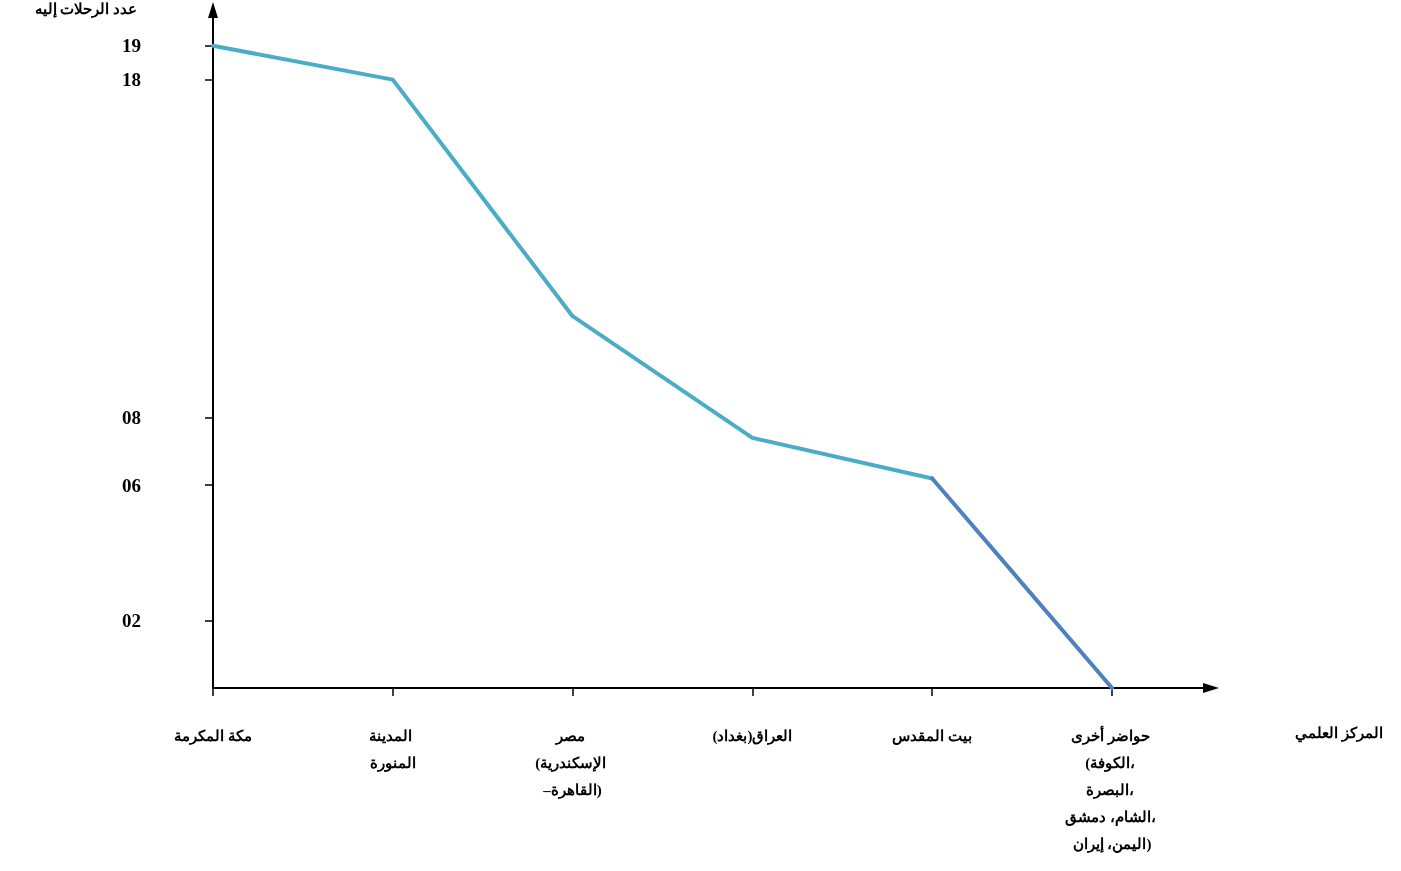  Describe the element at coordinates (572, 763) in the screenshot. I see `x-tick-label: مصر (الإسكندرية –القاهرة)` at that location.